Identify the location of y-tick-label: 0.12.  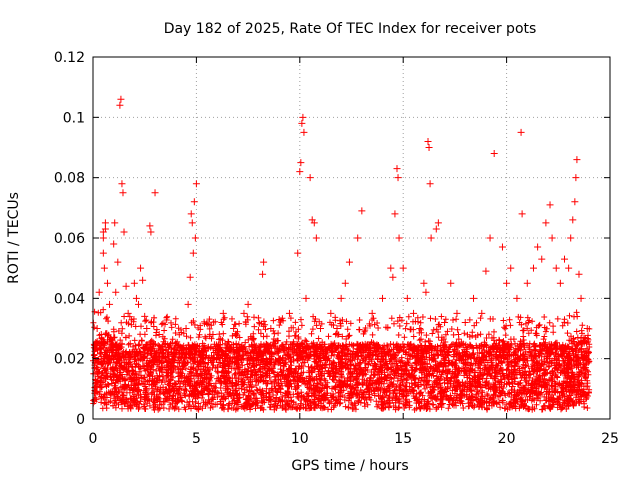
(69, 58).